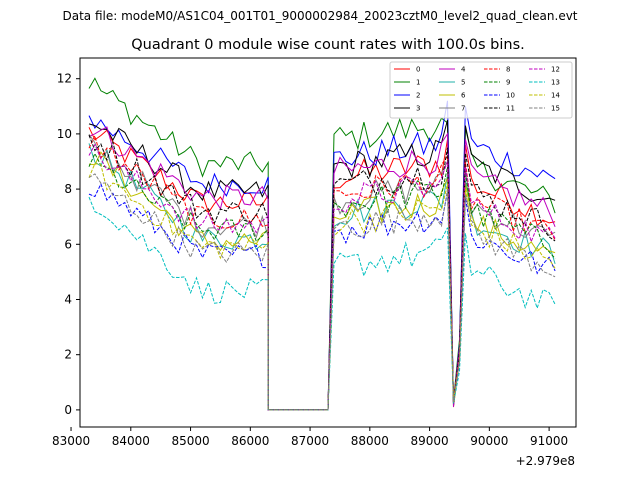 This screenshot has width=640, height=480. I want to click on y-tick-label: 2, so click(68, 355).